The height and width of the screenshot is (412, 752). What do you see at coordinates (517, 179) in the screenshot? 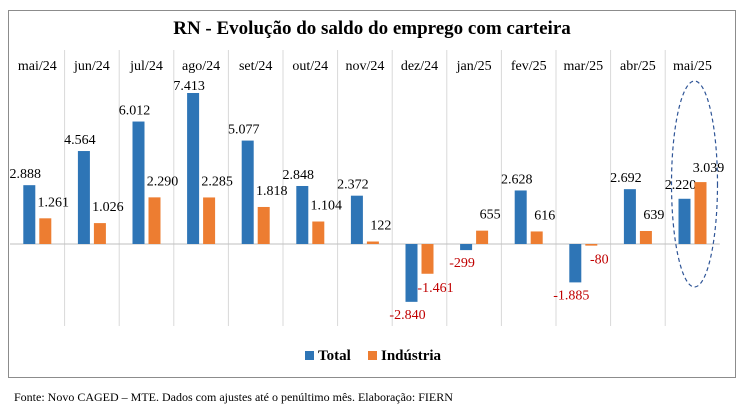
I see `data-label: 2.628` at bounding box center [517, 179].